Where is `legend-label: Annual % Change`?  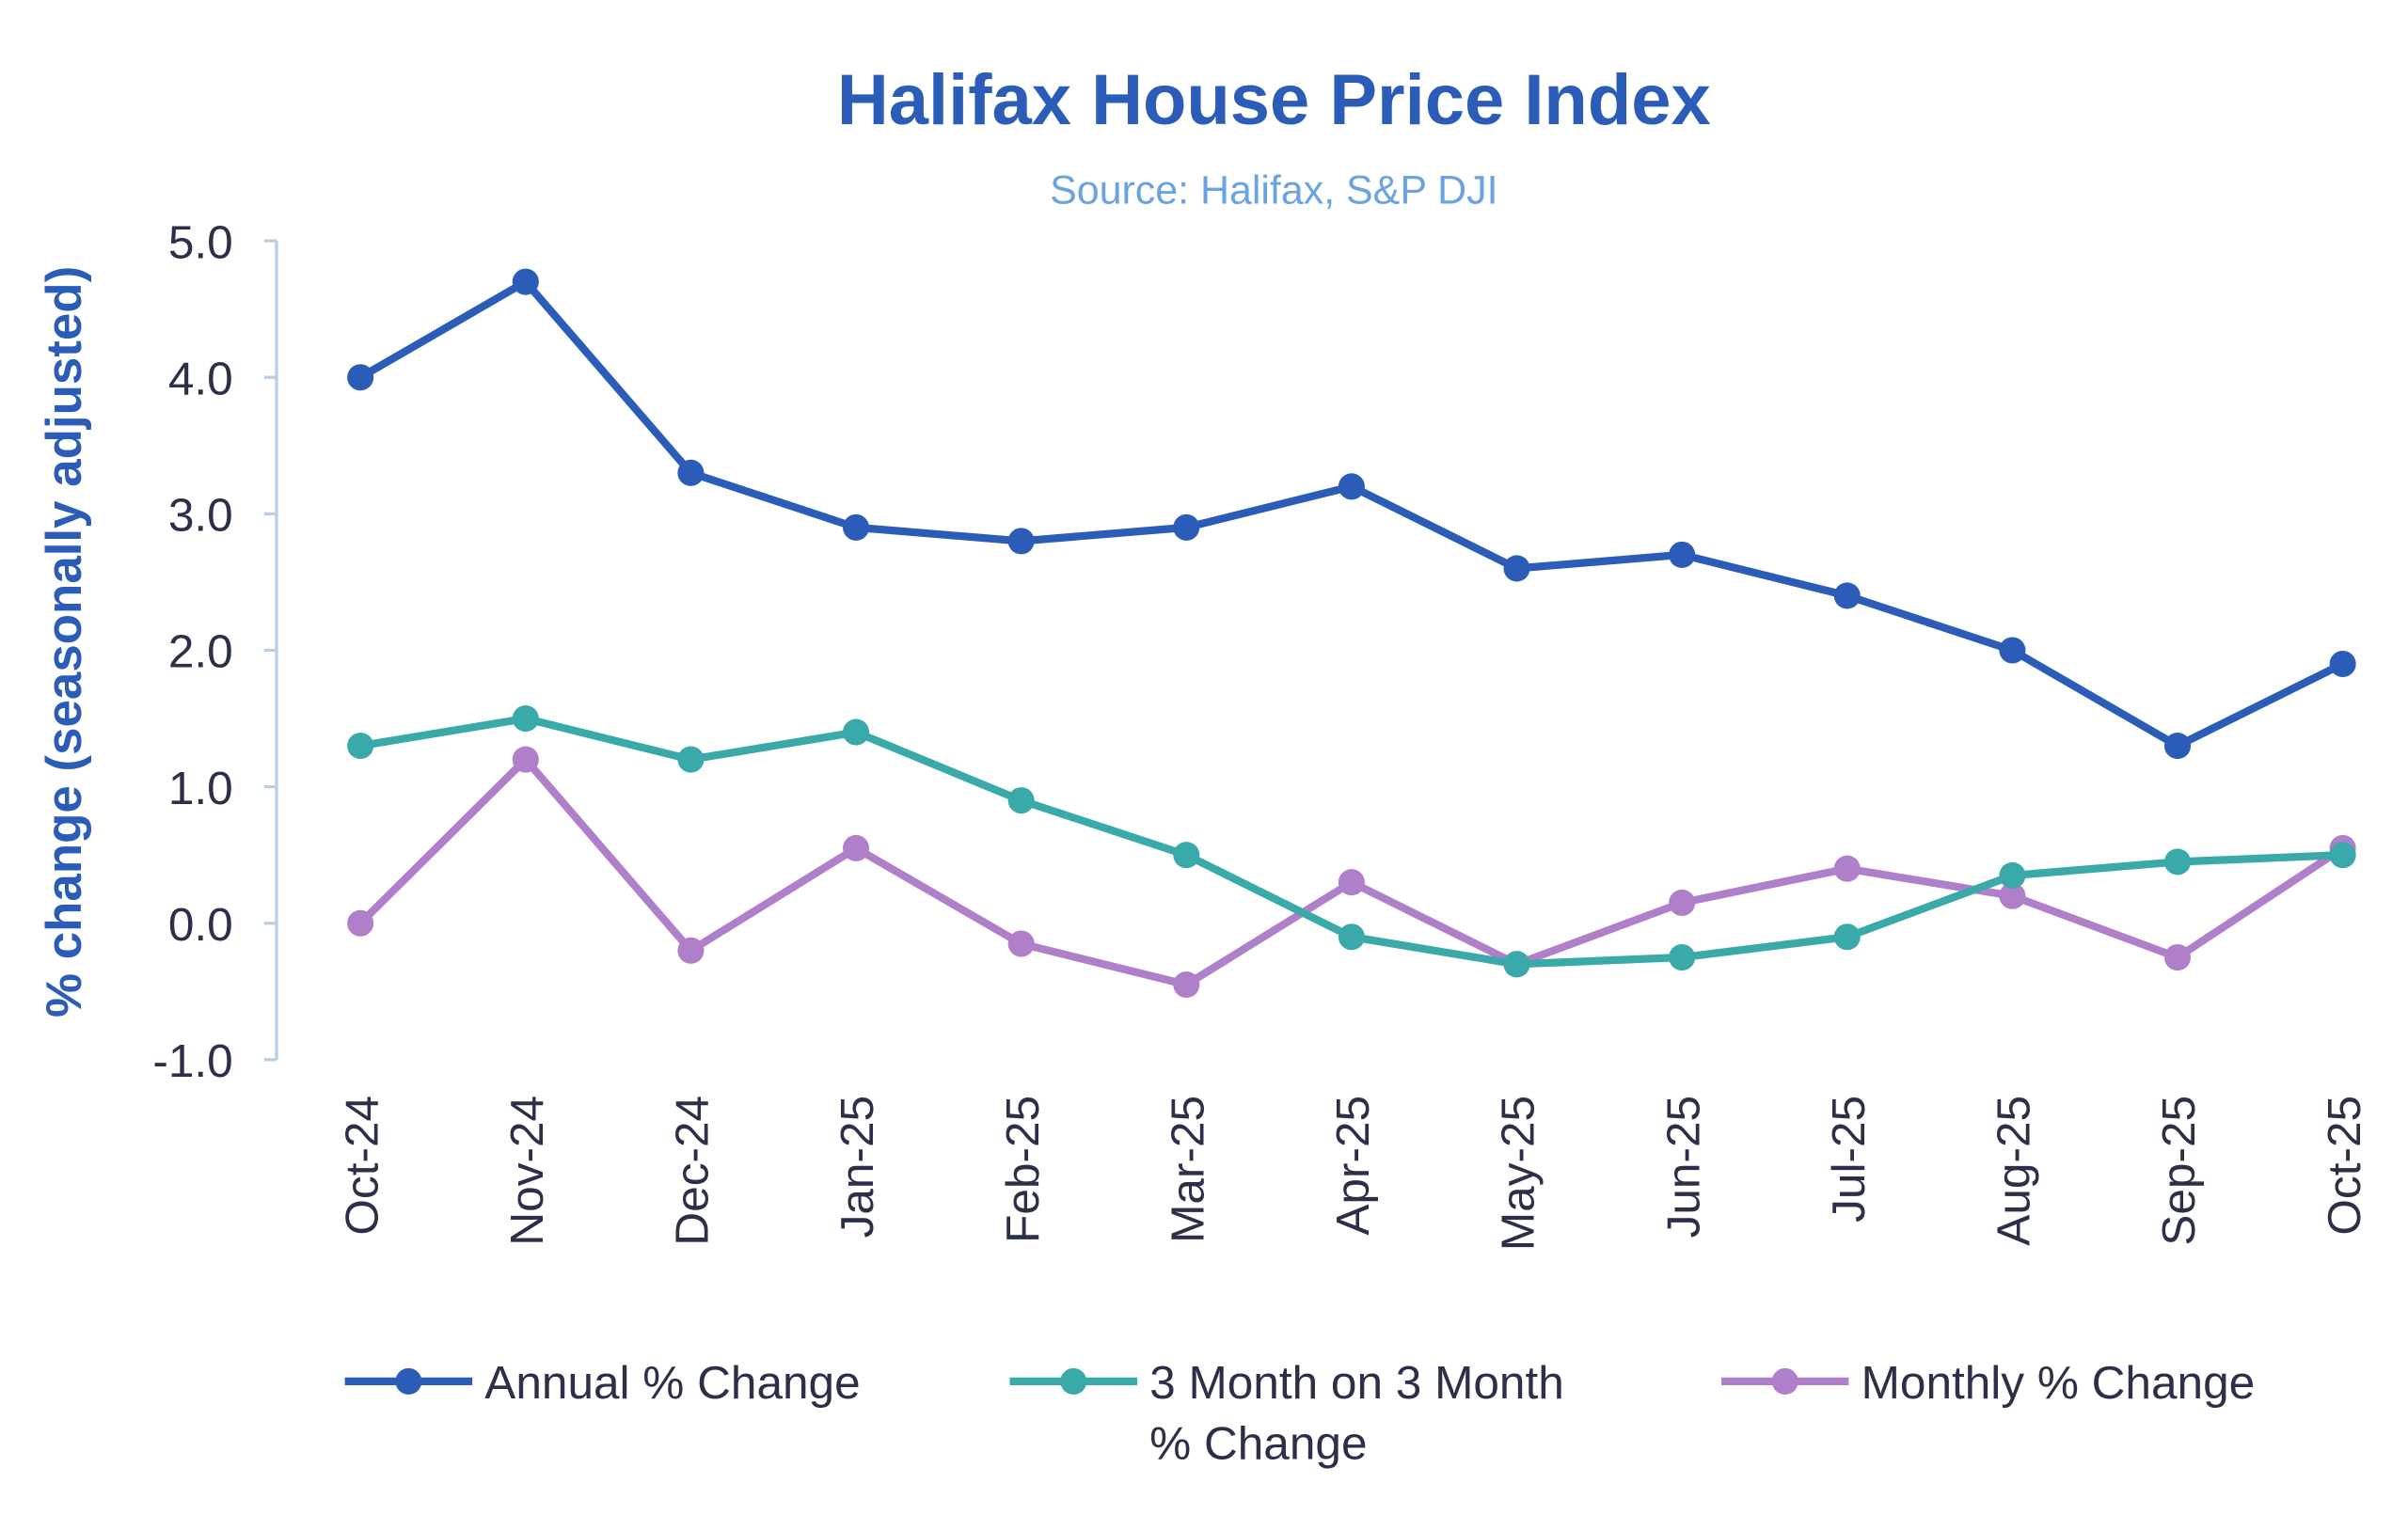 legend-label: Annual % Change is located at coordinates (672, 1382).